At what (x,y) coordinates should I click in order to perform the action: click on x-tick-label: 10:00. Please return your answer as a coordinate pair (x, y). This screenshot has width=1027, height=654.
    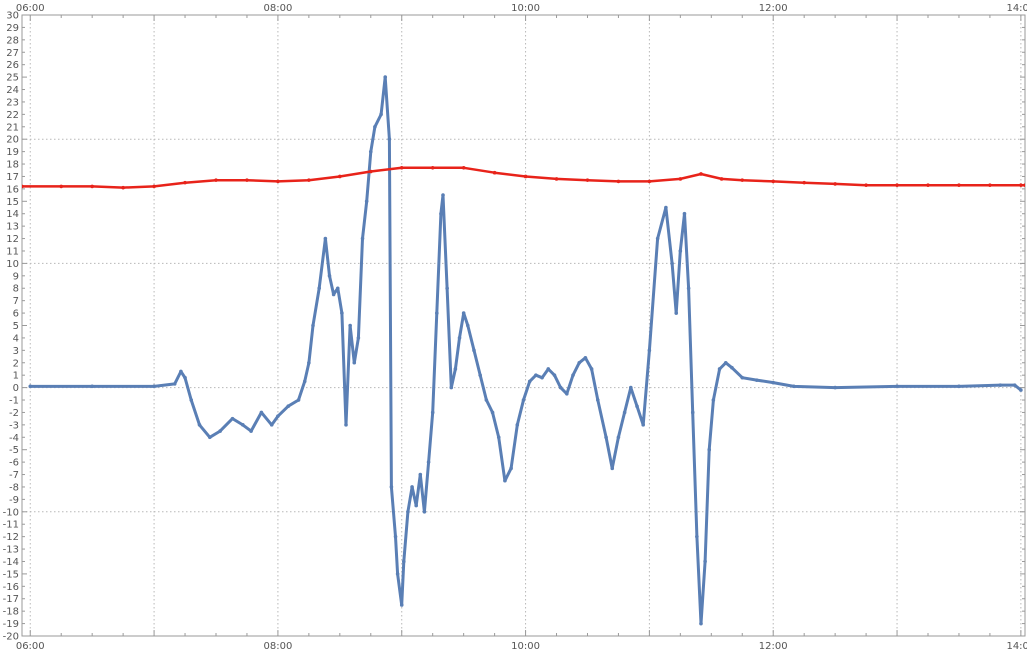
    Looking at the image, I should click on (525, 646).